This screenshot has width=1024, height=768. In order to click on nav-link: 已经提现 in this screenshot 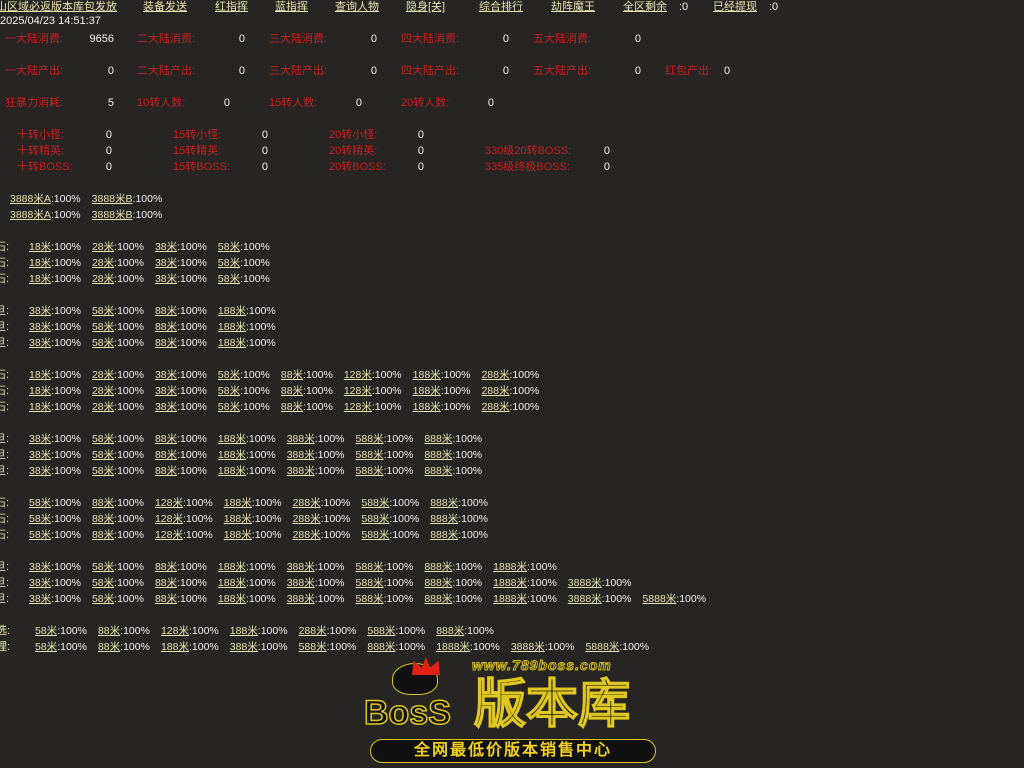, I will do `click(735, 7)`.